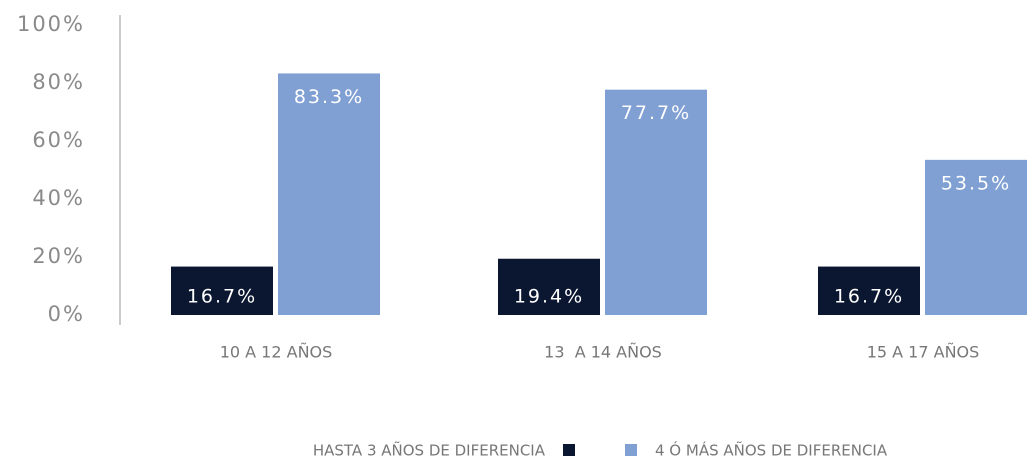  What do you see at coordinates (276, 352) in the screenshot?
I see `x-tick-label: 10 A 12 AÑOS` at bounding box center [276, 352].